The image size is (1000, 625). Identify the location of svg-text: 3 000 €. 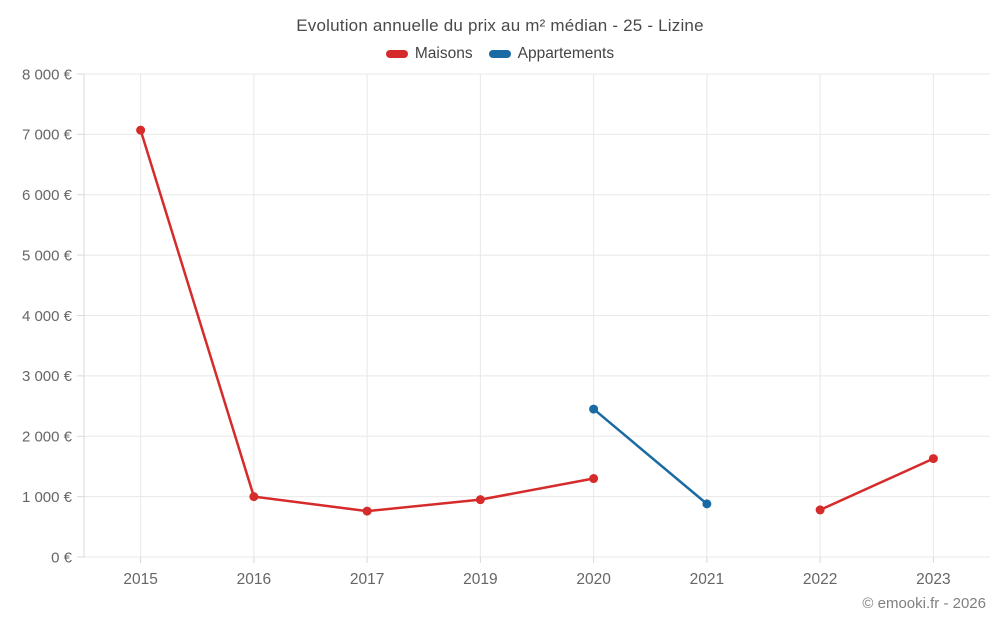
(47, 376).